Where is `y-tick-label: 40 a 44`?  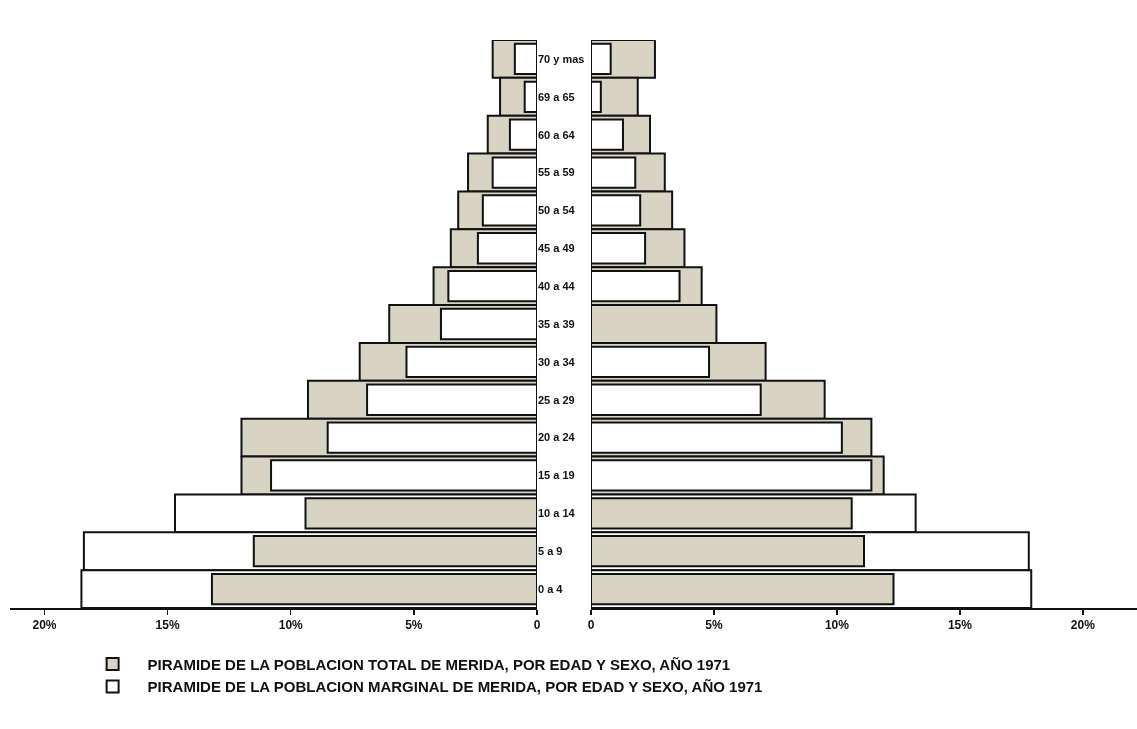
y-tick-label: 40 a 44 is located at coordinates (557, 285).